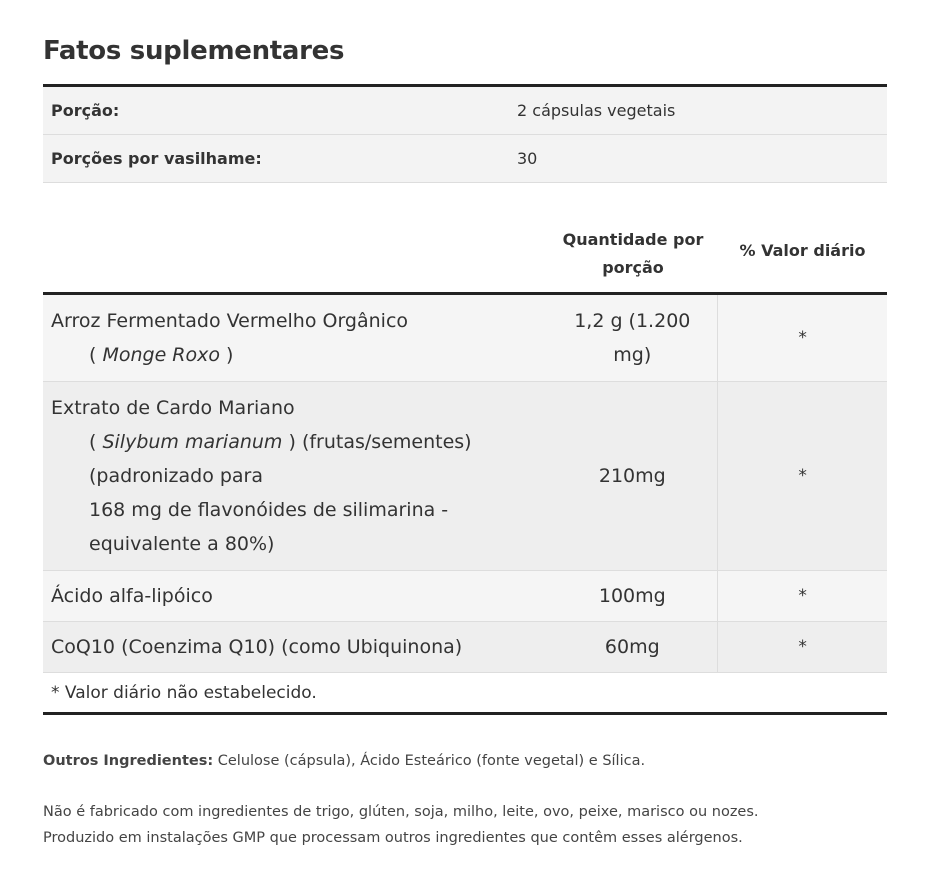  I want to click on header-amount: Quantidade por porção, so click(633, 253).